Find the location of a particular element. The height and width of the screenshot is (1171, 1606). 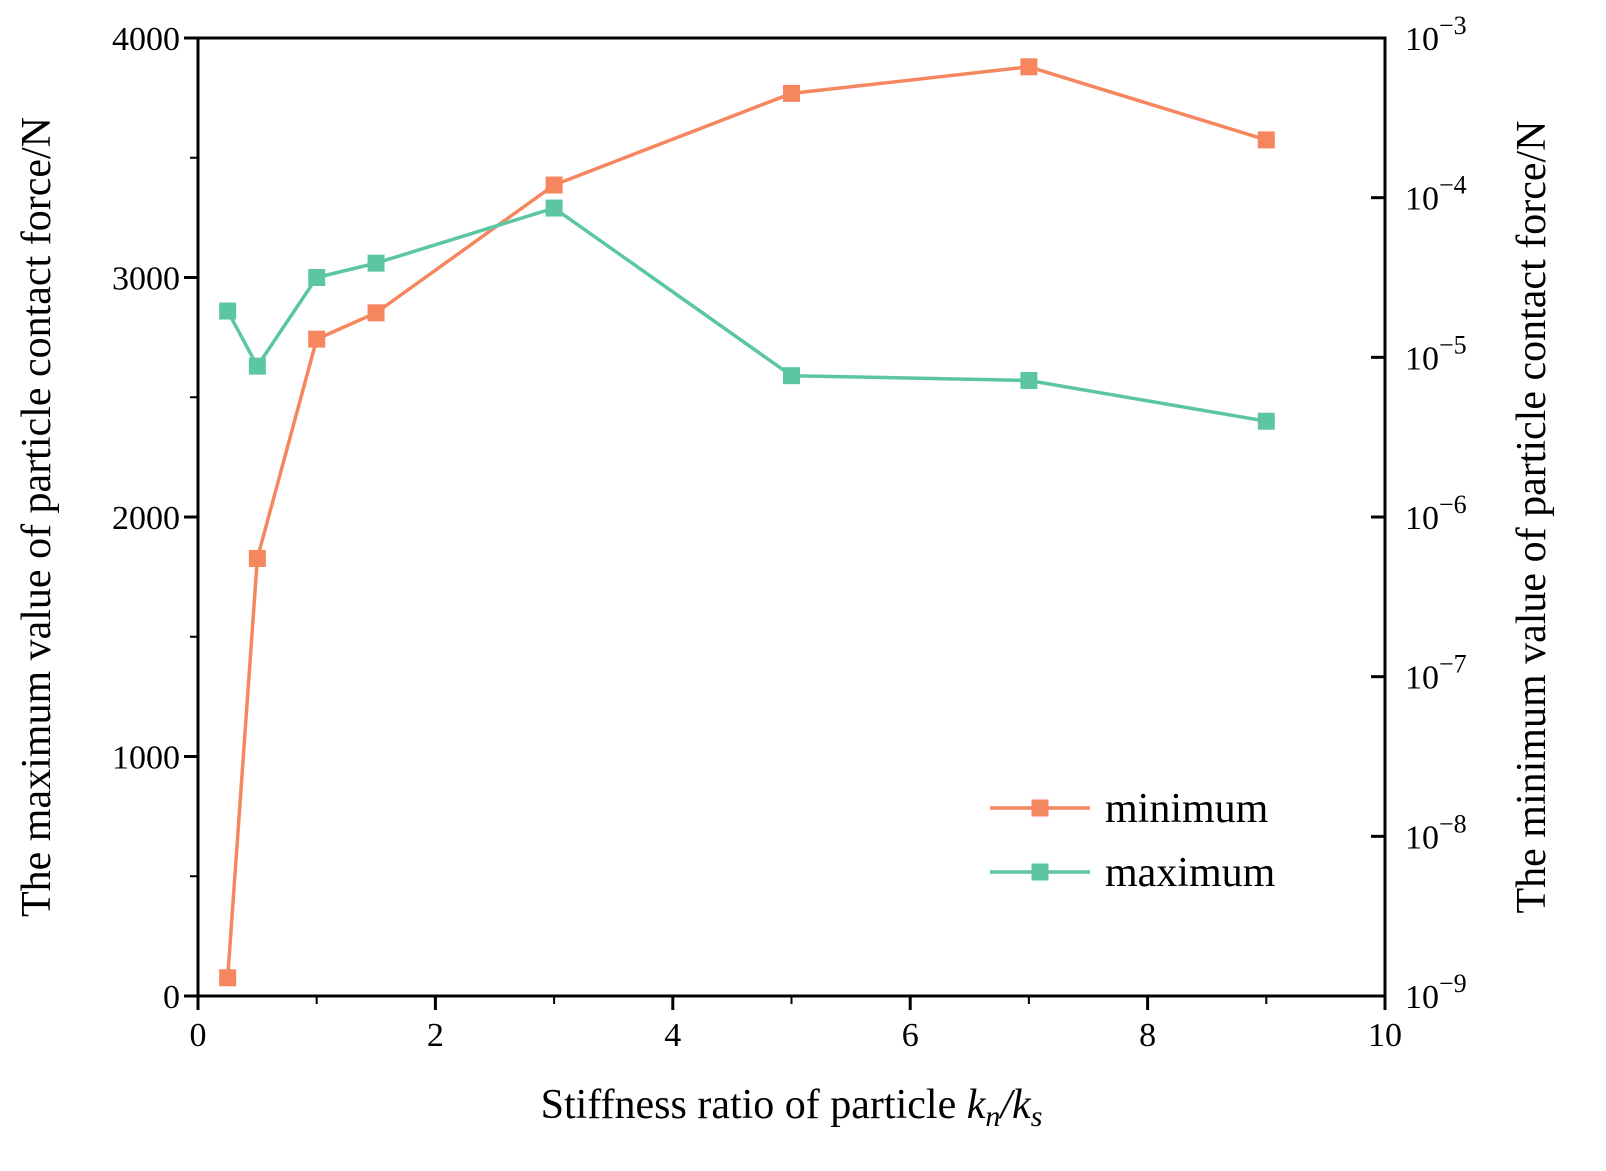

x-axis-title-slash: / is located at coordinates (1006, 1105).